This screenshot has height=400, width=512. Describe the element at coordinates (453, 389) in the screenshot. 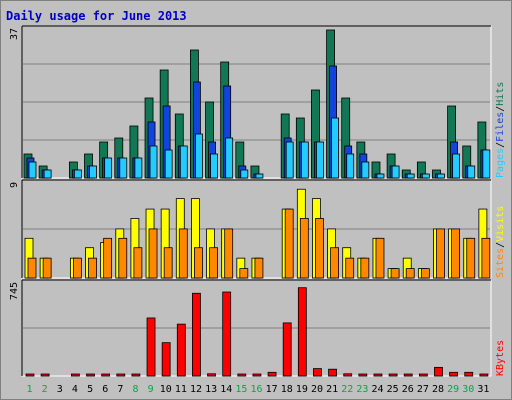

I see `x-tick-label: 29` at that location.